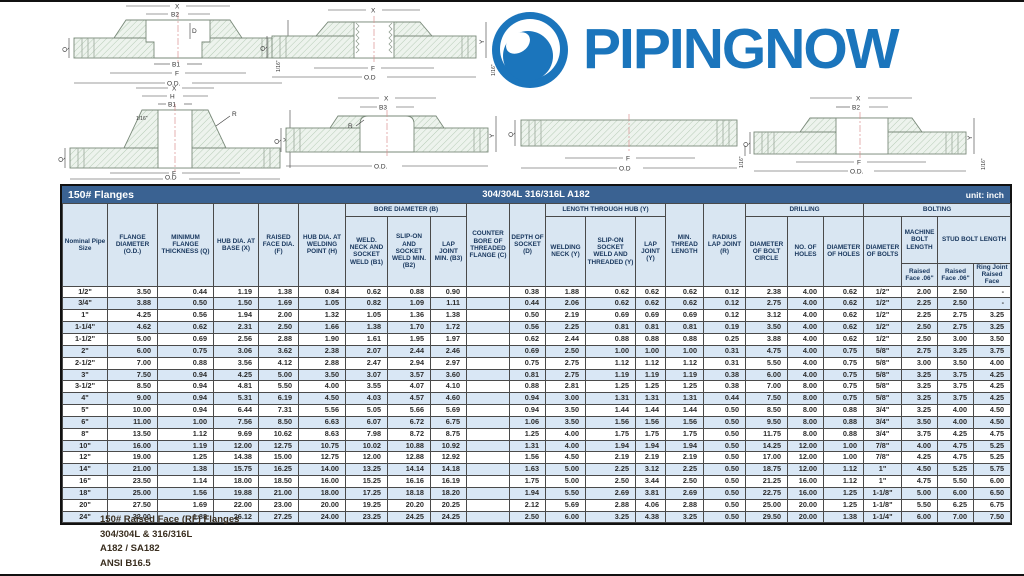 This screenshot has width=1024, height=576. I want to click on value-cell: 18.00, so click(236, 481).